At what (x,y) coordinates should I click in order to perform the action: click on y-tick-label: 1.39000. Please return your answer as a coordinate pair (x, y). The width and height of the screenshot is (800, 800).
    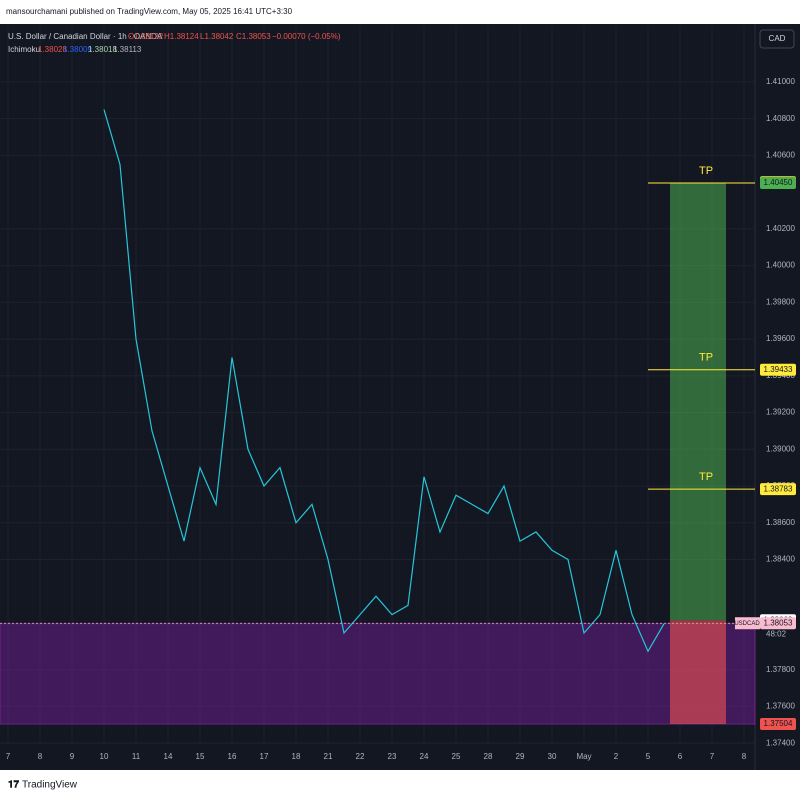
    Looking at the image, I should click on (780, 448).